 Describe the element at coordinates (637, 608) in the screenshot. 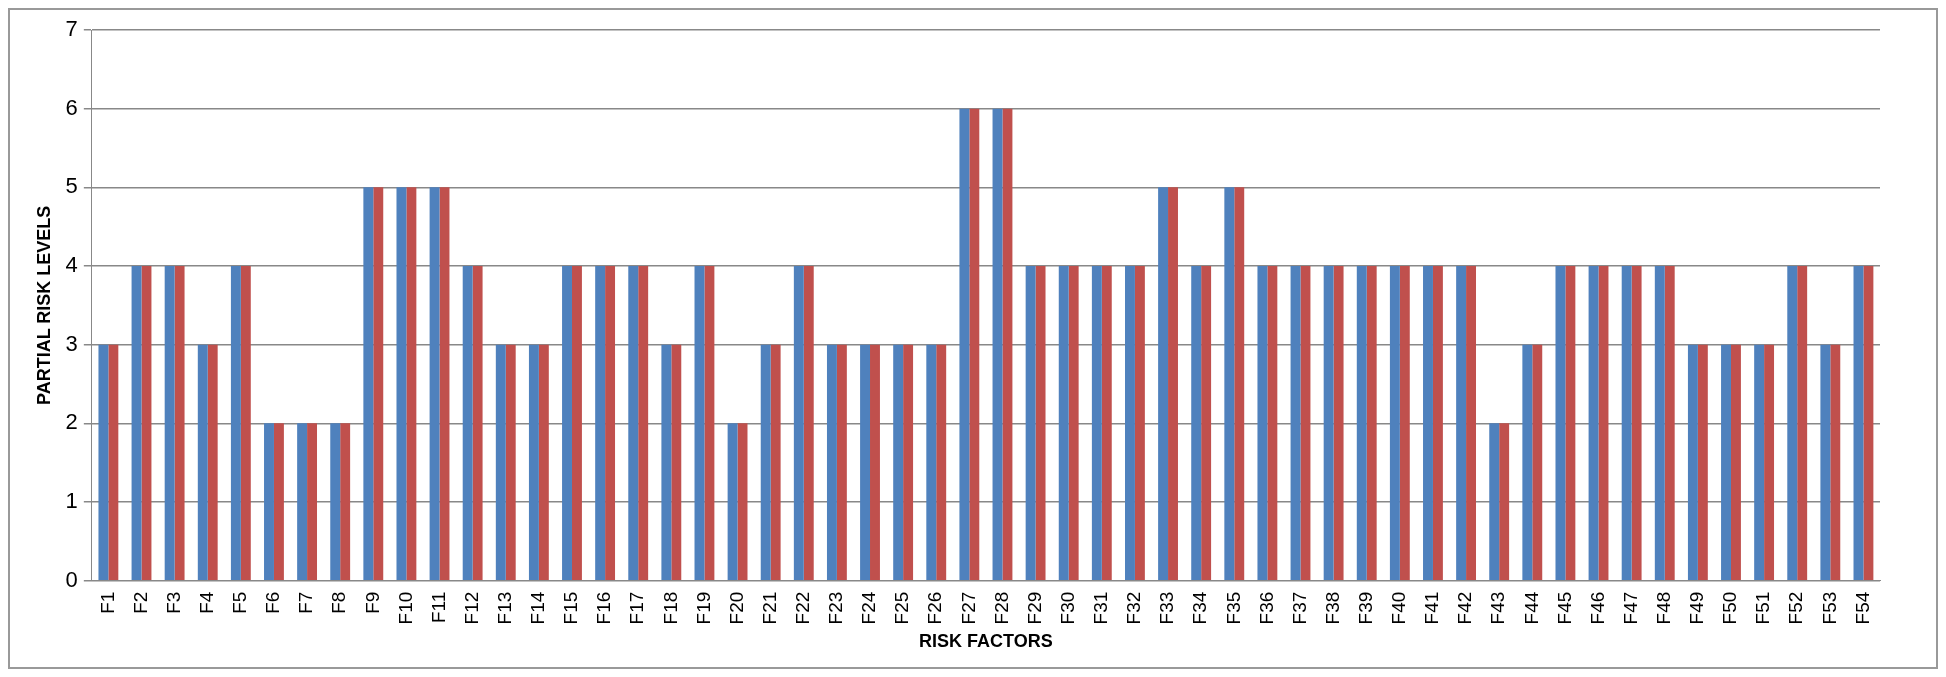

I see `x-tick-label: F17` at that location.